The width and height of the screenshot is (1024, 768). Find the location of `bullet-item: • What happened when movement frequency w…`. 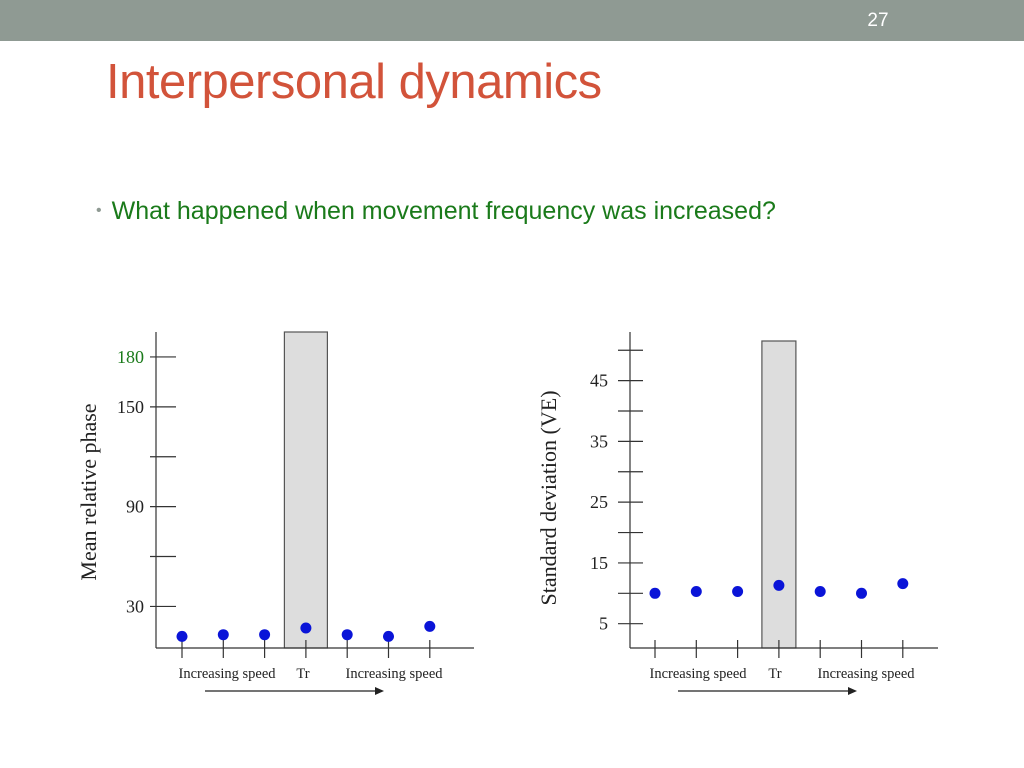

bullet-item: • What happened when movement frequency w… is located at coordinates (436, 211).